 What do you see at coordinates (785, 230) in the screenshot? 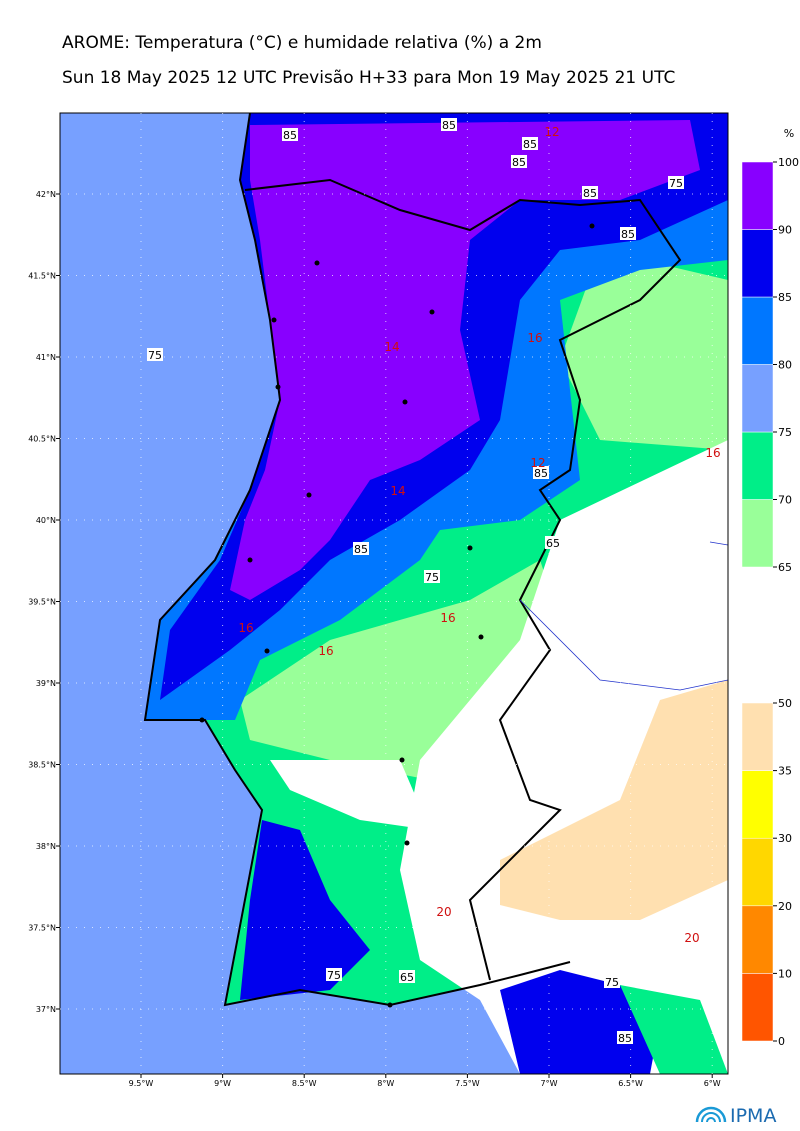
I see `colorbar-label: 90` at bounding box center [785, 230].